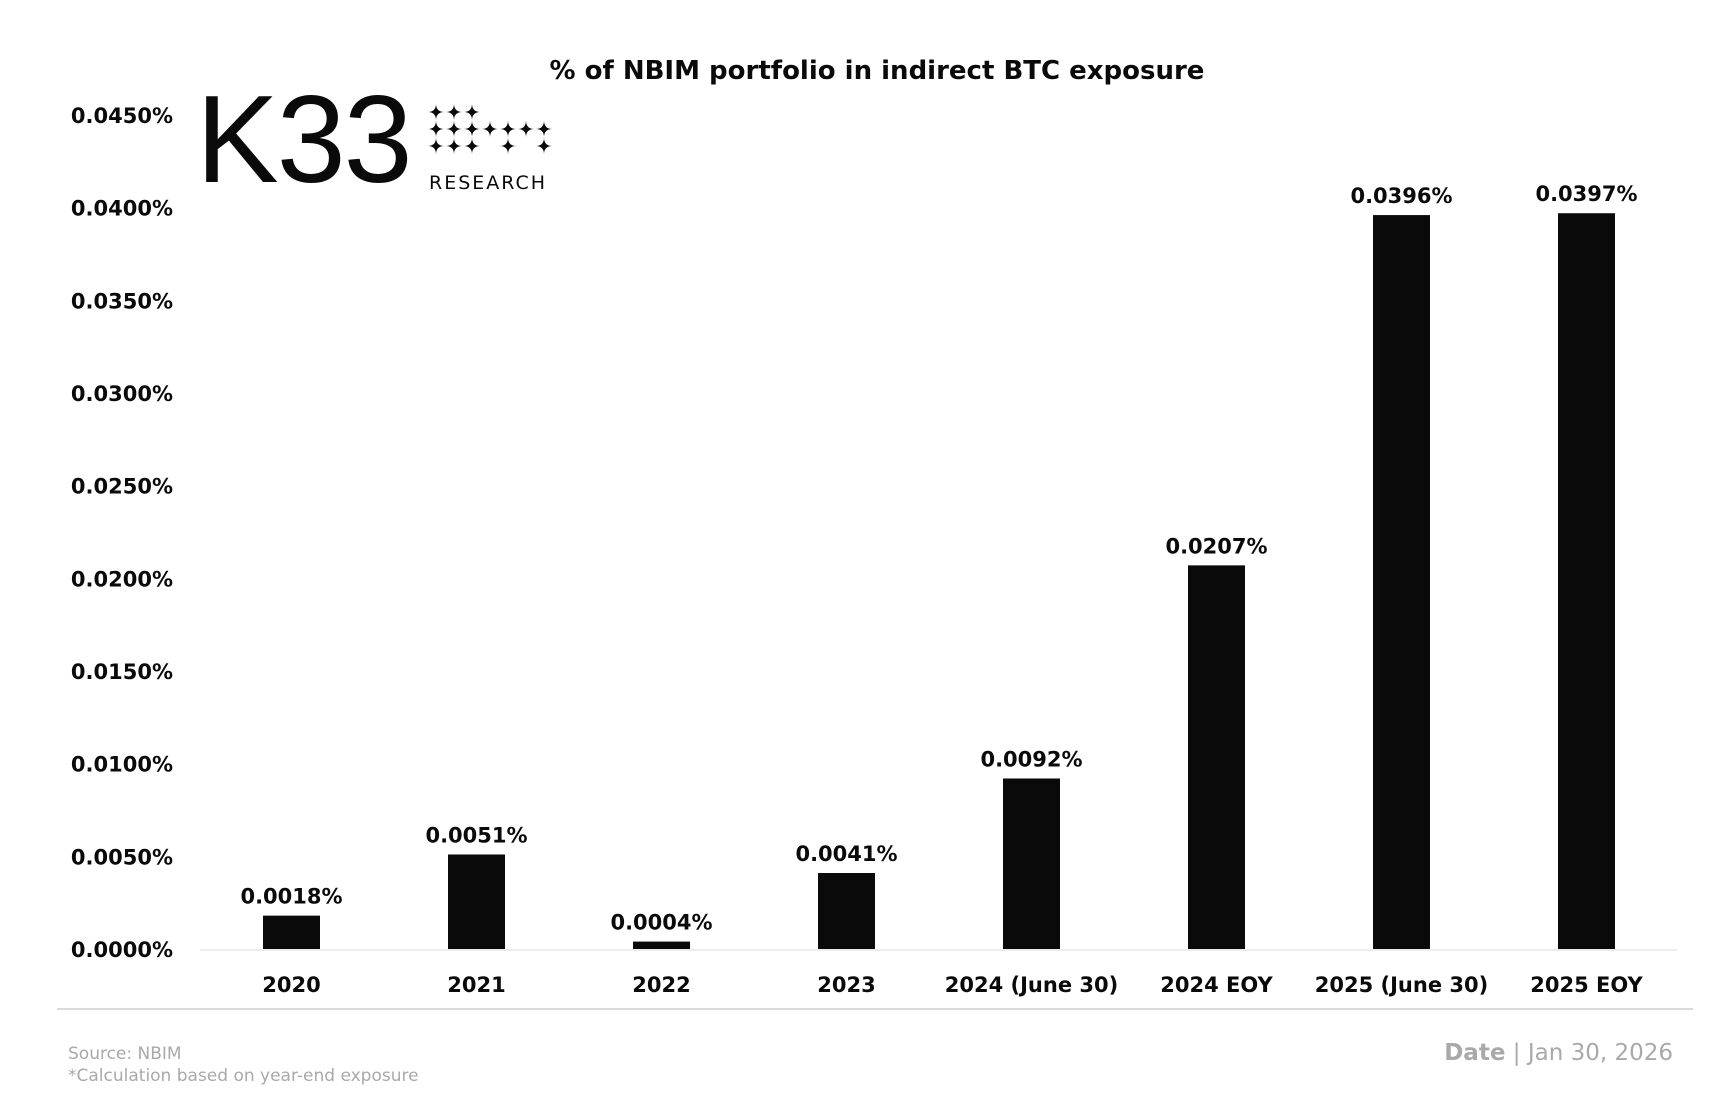 The image size is (1710, 1108). Describe the element at coordinates (291, 985) in the screenshot. I see `x-tick-label: 2020` at that location.